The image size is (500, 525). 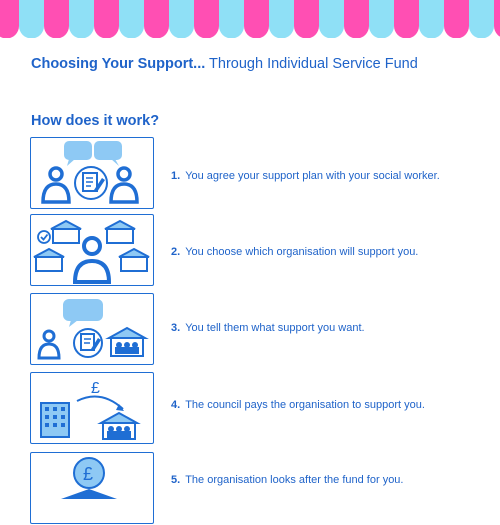 I want to click on awning-banner, so click(x=250, y=19).